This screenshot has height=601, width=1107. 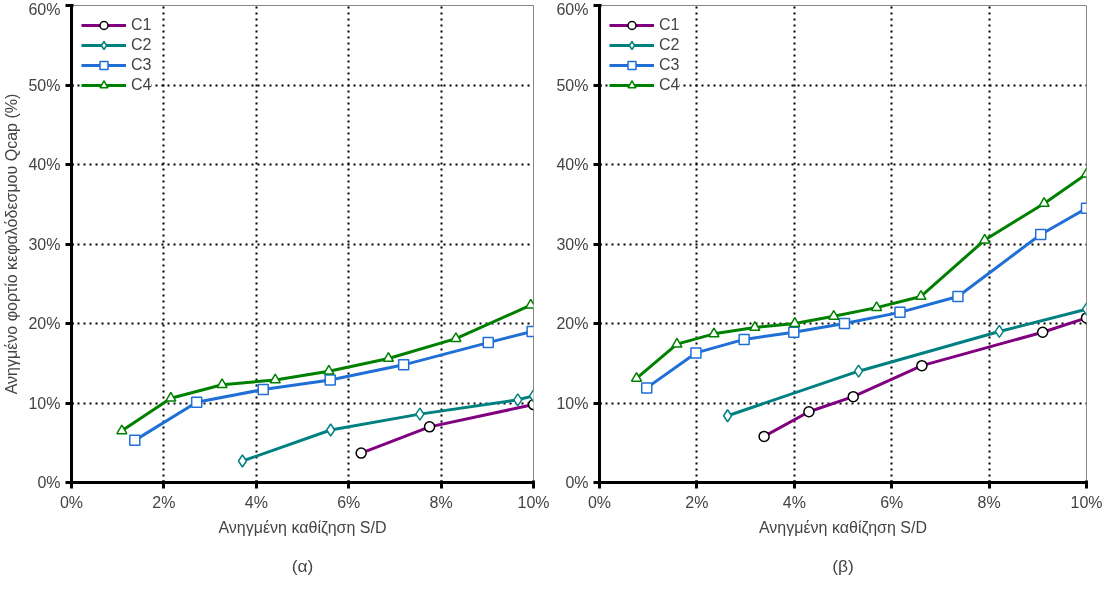 I want to click on text: (α), so click(x=302, y=565).